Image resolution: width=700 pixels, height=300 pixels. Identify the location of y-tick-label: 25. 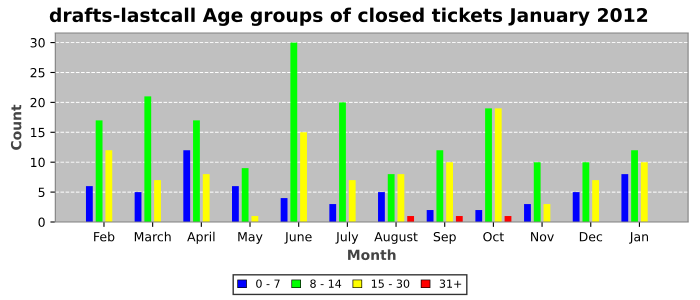
(37, 73).